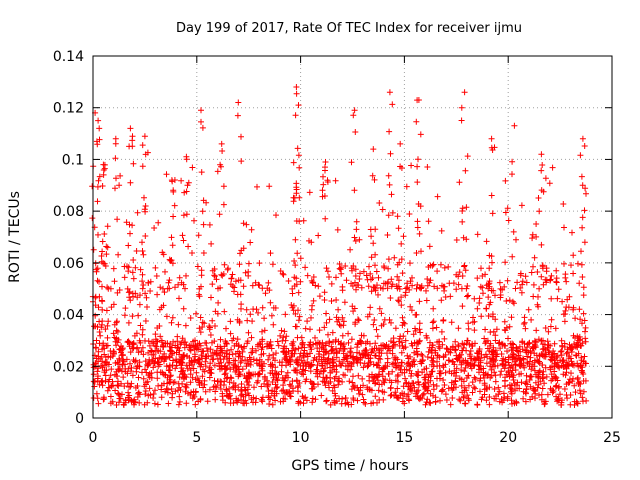 The width and height of the screenshot is (640, 480). I want to click on y-tick-label: 0, so click(79, 419).